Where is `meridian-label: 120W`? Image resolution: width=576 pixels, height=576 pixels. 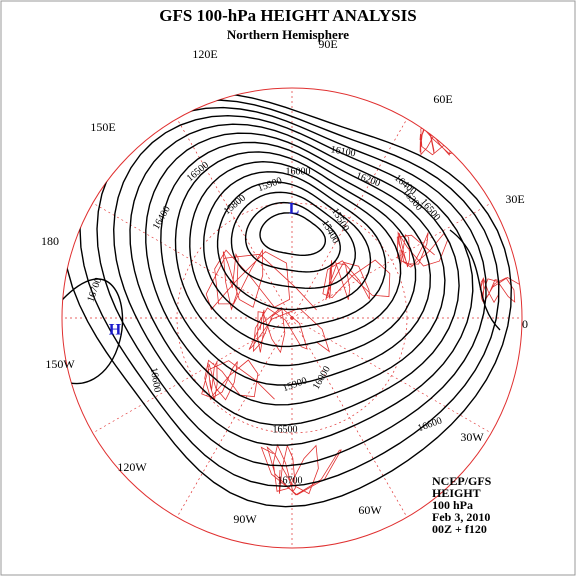 meridian-label: 120W is located at coordinates (132, 467).